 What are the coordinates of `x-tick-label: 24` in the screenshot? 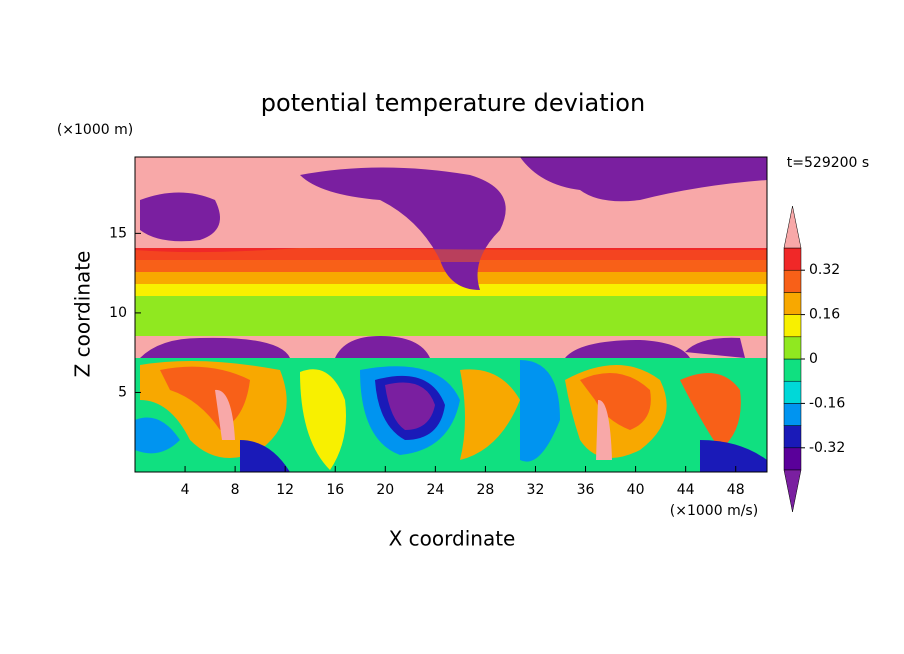 It's located at (435, 490).